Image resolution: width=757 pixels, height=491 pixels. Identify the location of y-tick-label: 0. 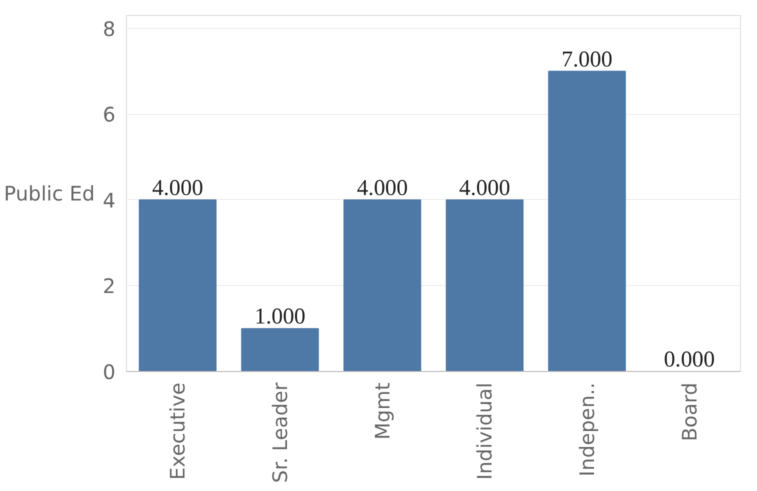
(109, 372).